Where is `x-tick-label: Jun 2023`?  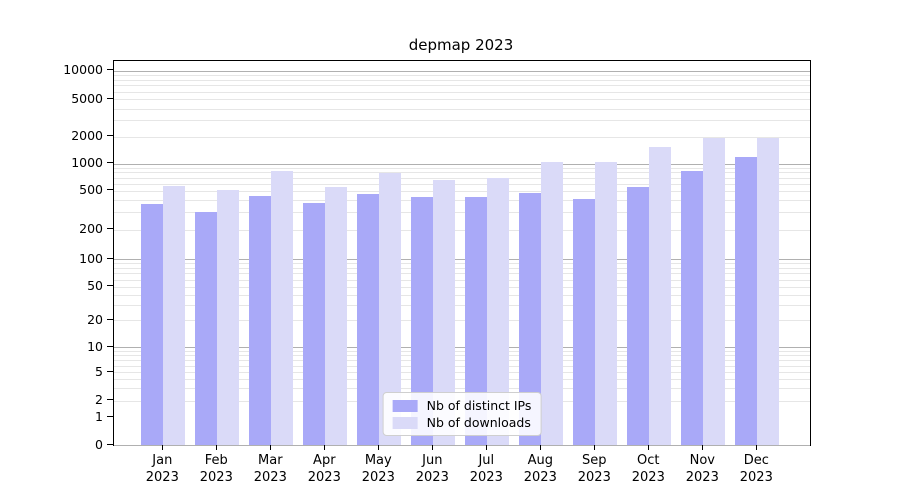 x-tick-label: Jun 2023 is located at coordinates (432, 469).